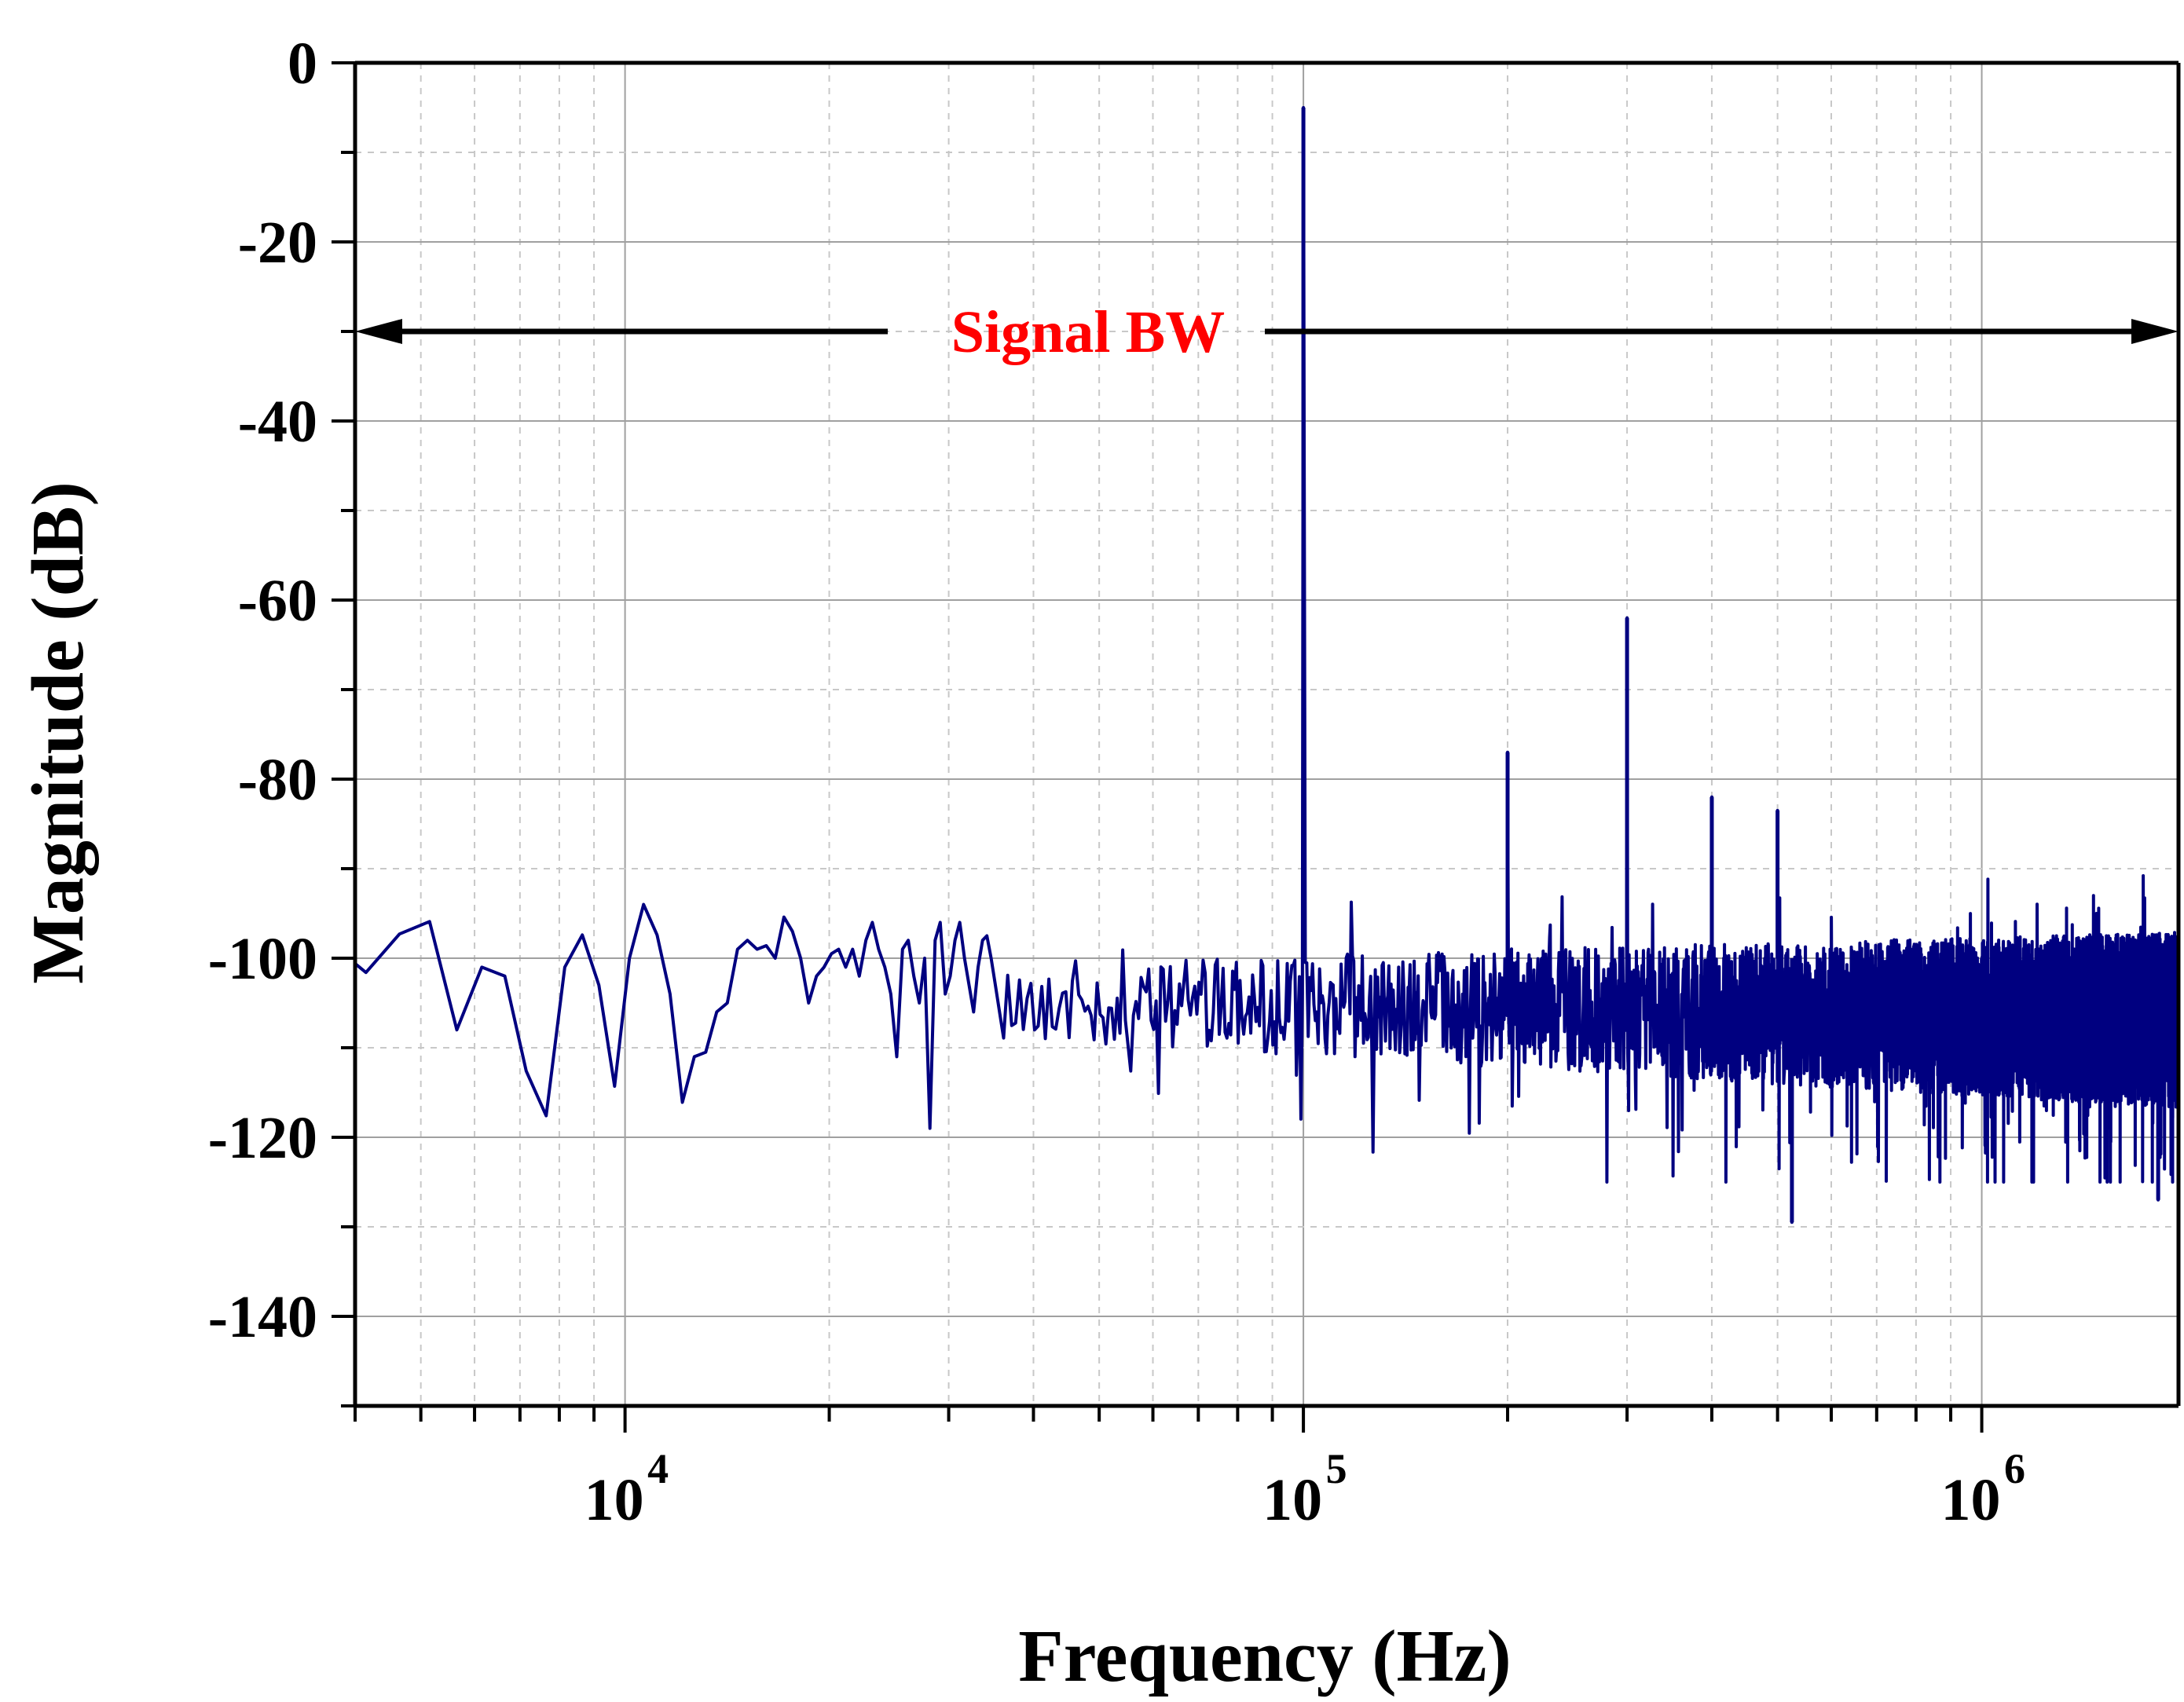  Describe the element at coordinates (58, 732) in the screenshot. I see `y-axis-title: Magnitude (dB)` at that location.